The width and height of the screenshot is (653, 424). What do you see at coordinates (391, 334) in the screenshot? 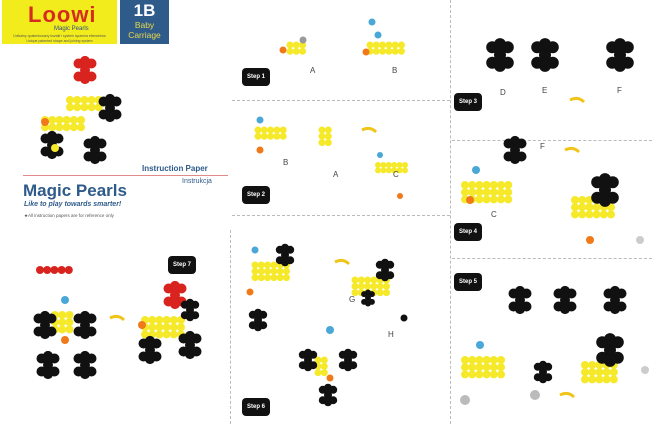
I see `label-h: H` at bounding box center [391, 334].